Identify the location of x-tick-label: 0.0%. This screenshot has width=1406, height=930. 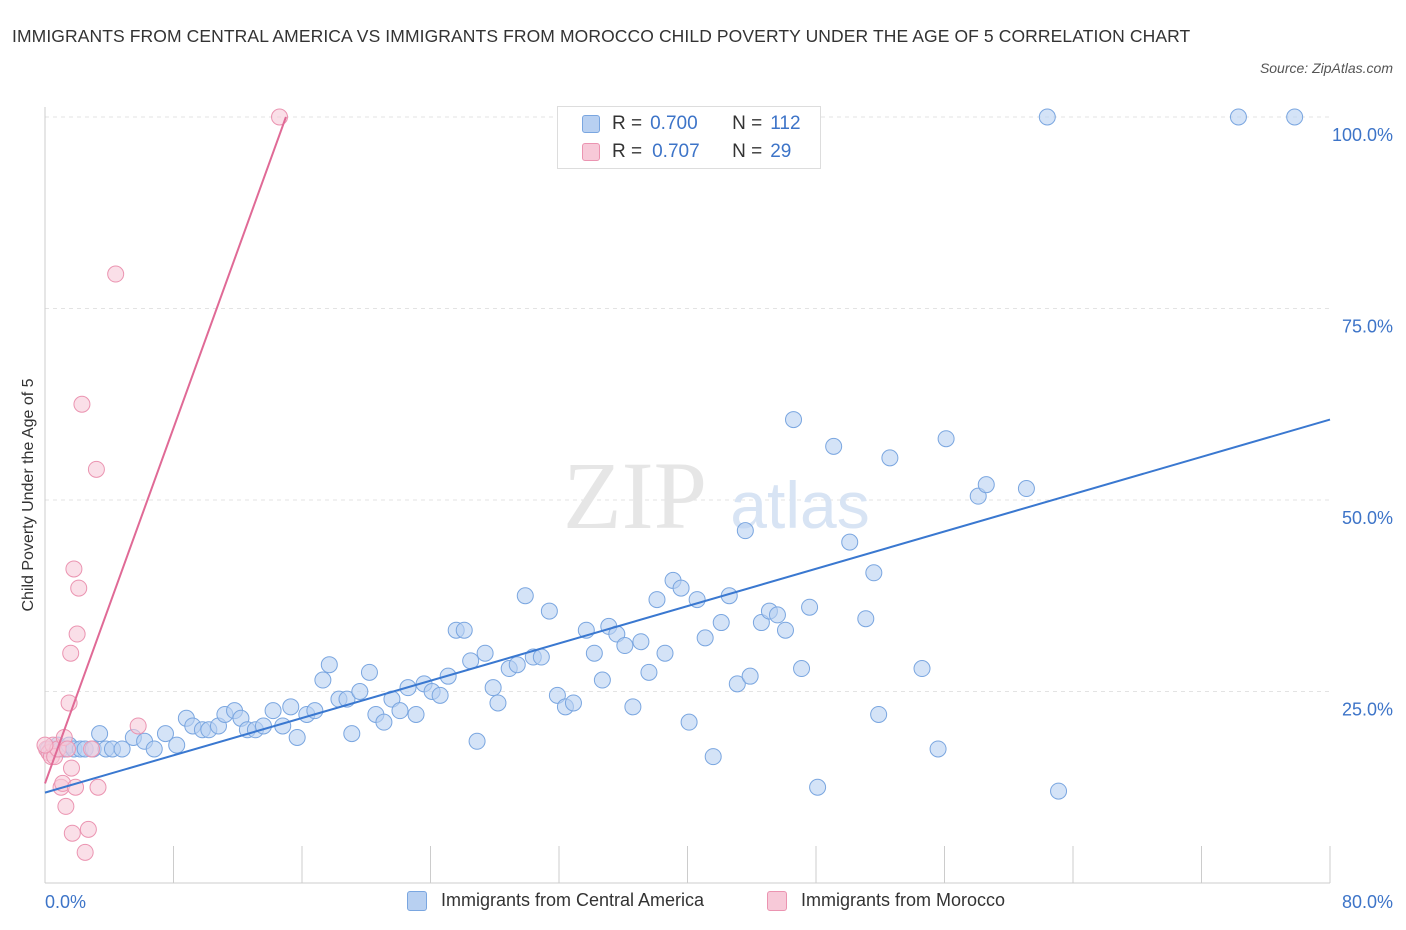
(65, 902).